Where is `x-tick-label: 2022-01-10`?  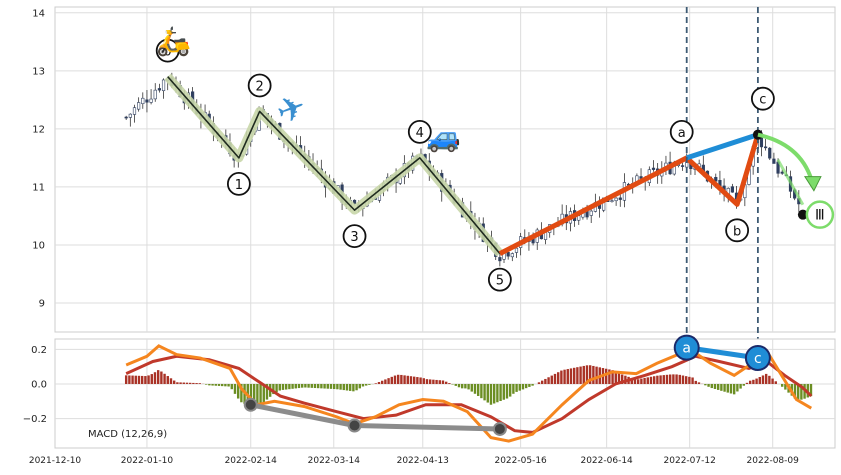 x-tick-label: 2022-01-10 is located at coordinates (147, 461).